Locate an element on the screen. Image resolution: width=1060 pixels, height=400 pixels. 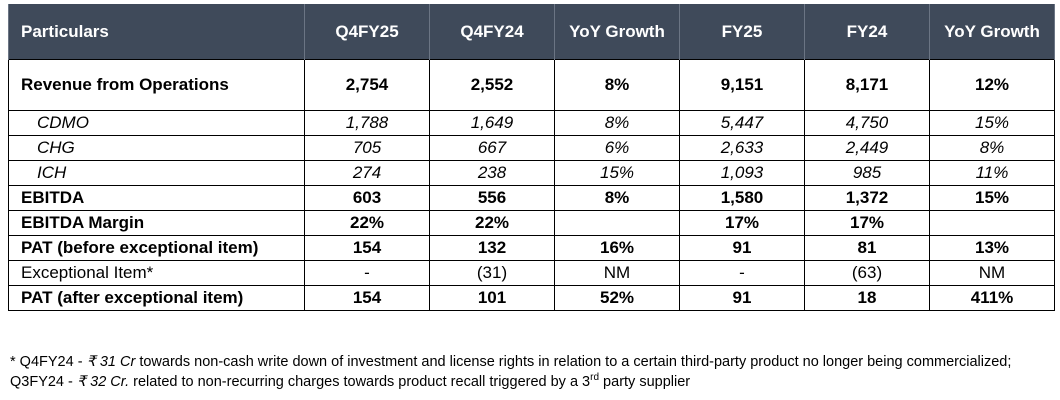
row-label: EBITDA Margin is located at coordinates (156, 223).